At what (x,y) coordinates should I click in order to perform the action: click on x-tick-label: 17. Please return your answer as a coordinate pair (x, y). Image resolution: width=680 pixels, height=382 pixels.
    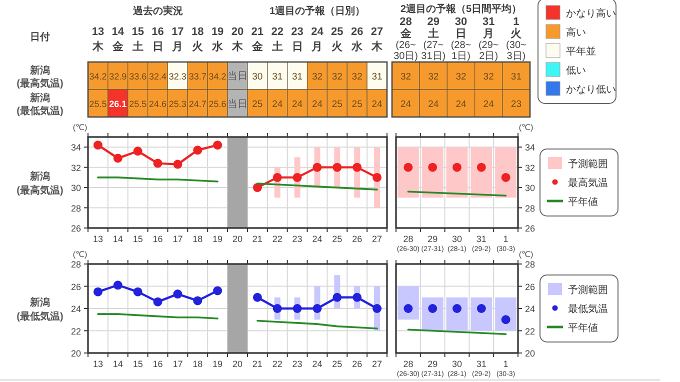
    Looking at the image, I should click on (177, 364).